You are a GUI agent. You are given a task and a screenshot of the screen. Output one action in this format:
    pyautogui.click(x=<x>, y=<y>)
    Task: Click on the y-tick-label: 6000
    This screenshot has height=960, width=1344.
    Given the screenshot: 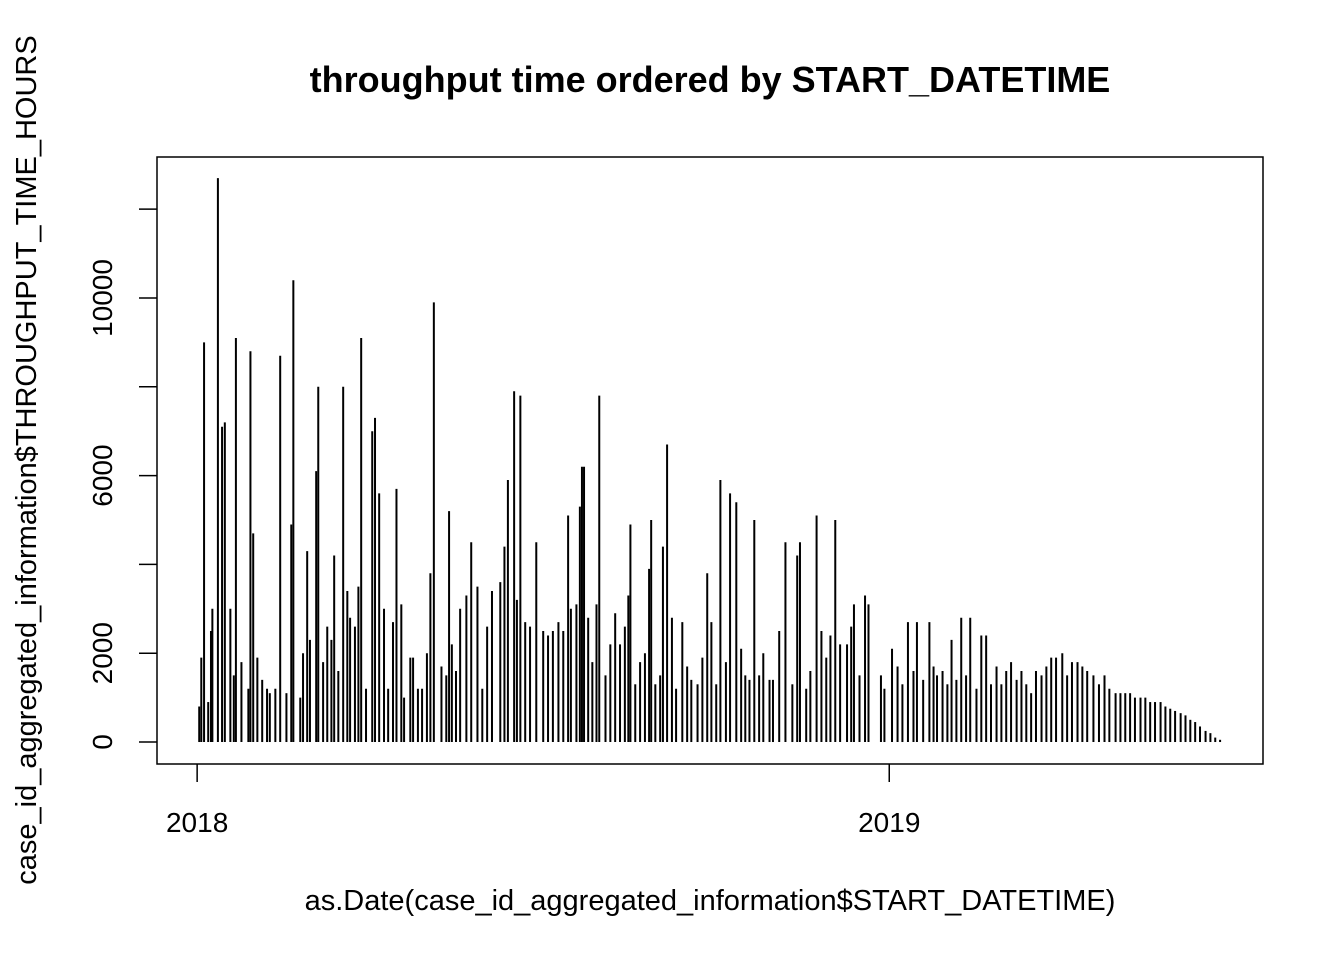 What is the action you would take?
    pyautogui.click(x=102, y=475)
    